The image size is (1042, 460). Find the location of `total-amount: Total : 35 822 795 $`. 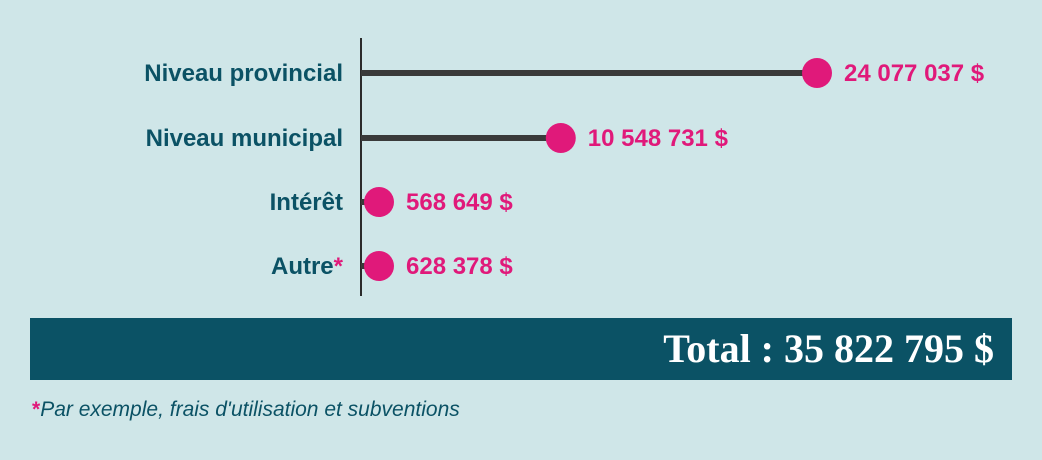

total-amount: Total : 35 822 795 $ is located at coordinates (828, 349).